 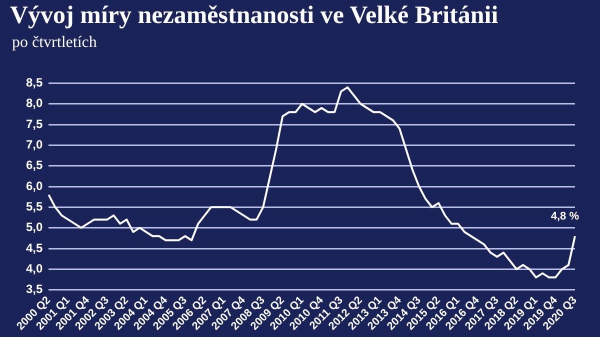 I want to click on y-tick-label: 8,5, so click(x=34, y=83).